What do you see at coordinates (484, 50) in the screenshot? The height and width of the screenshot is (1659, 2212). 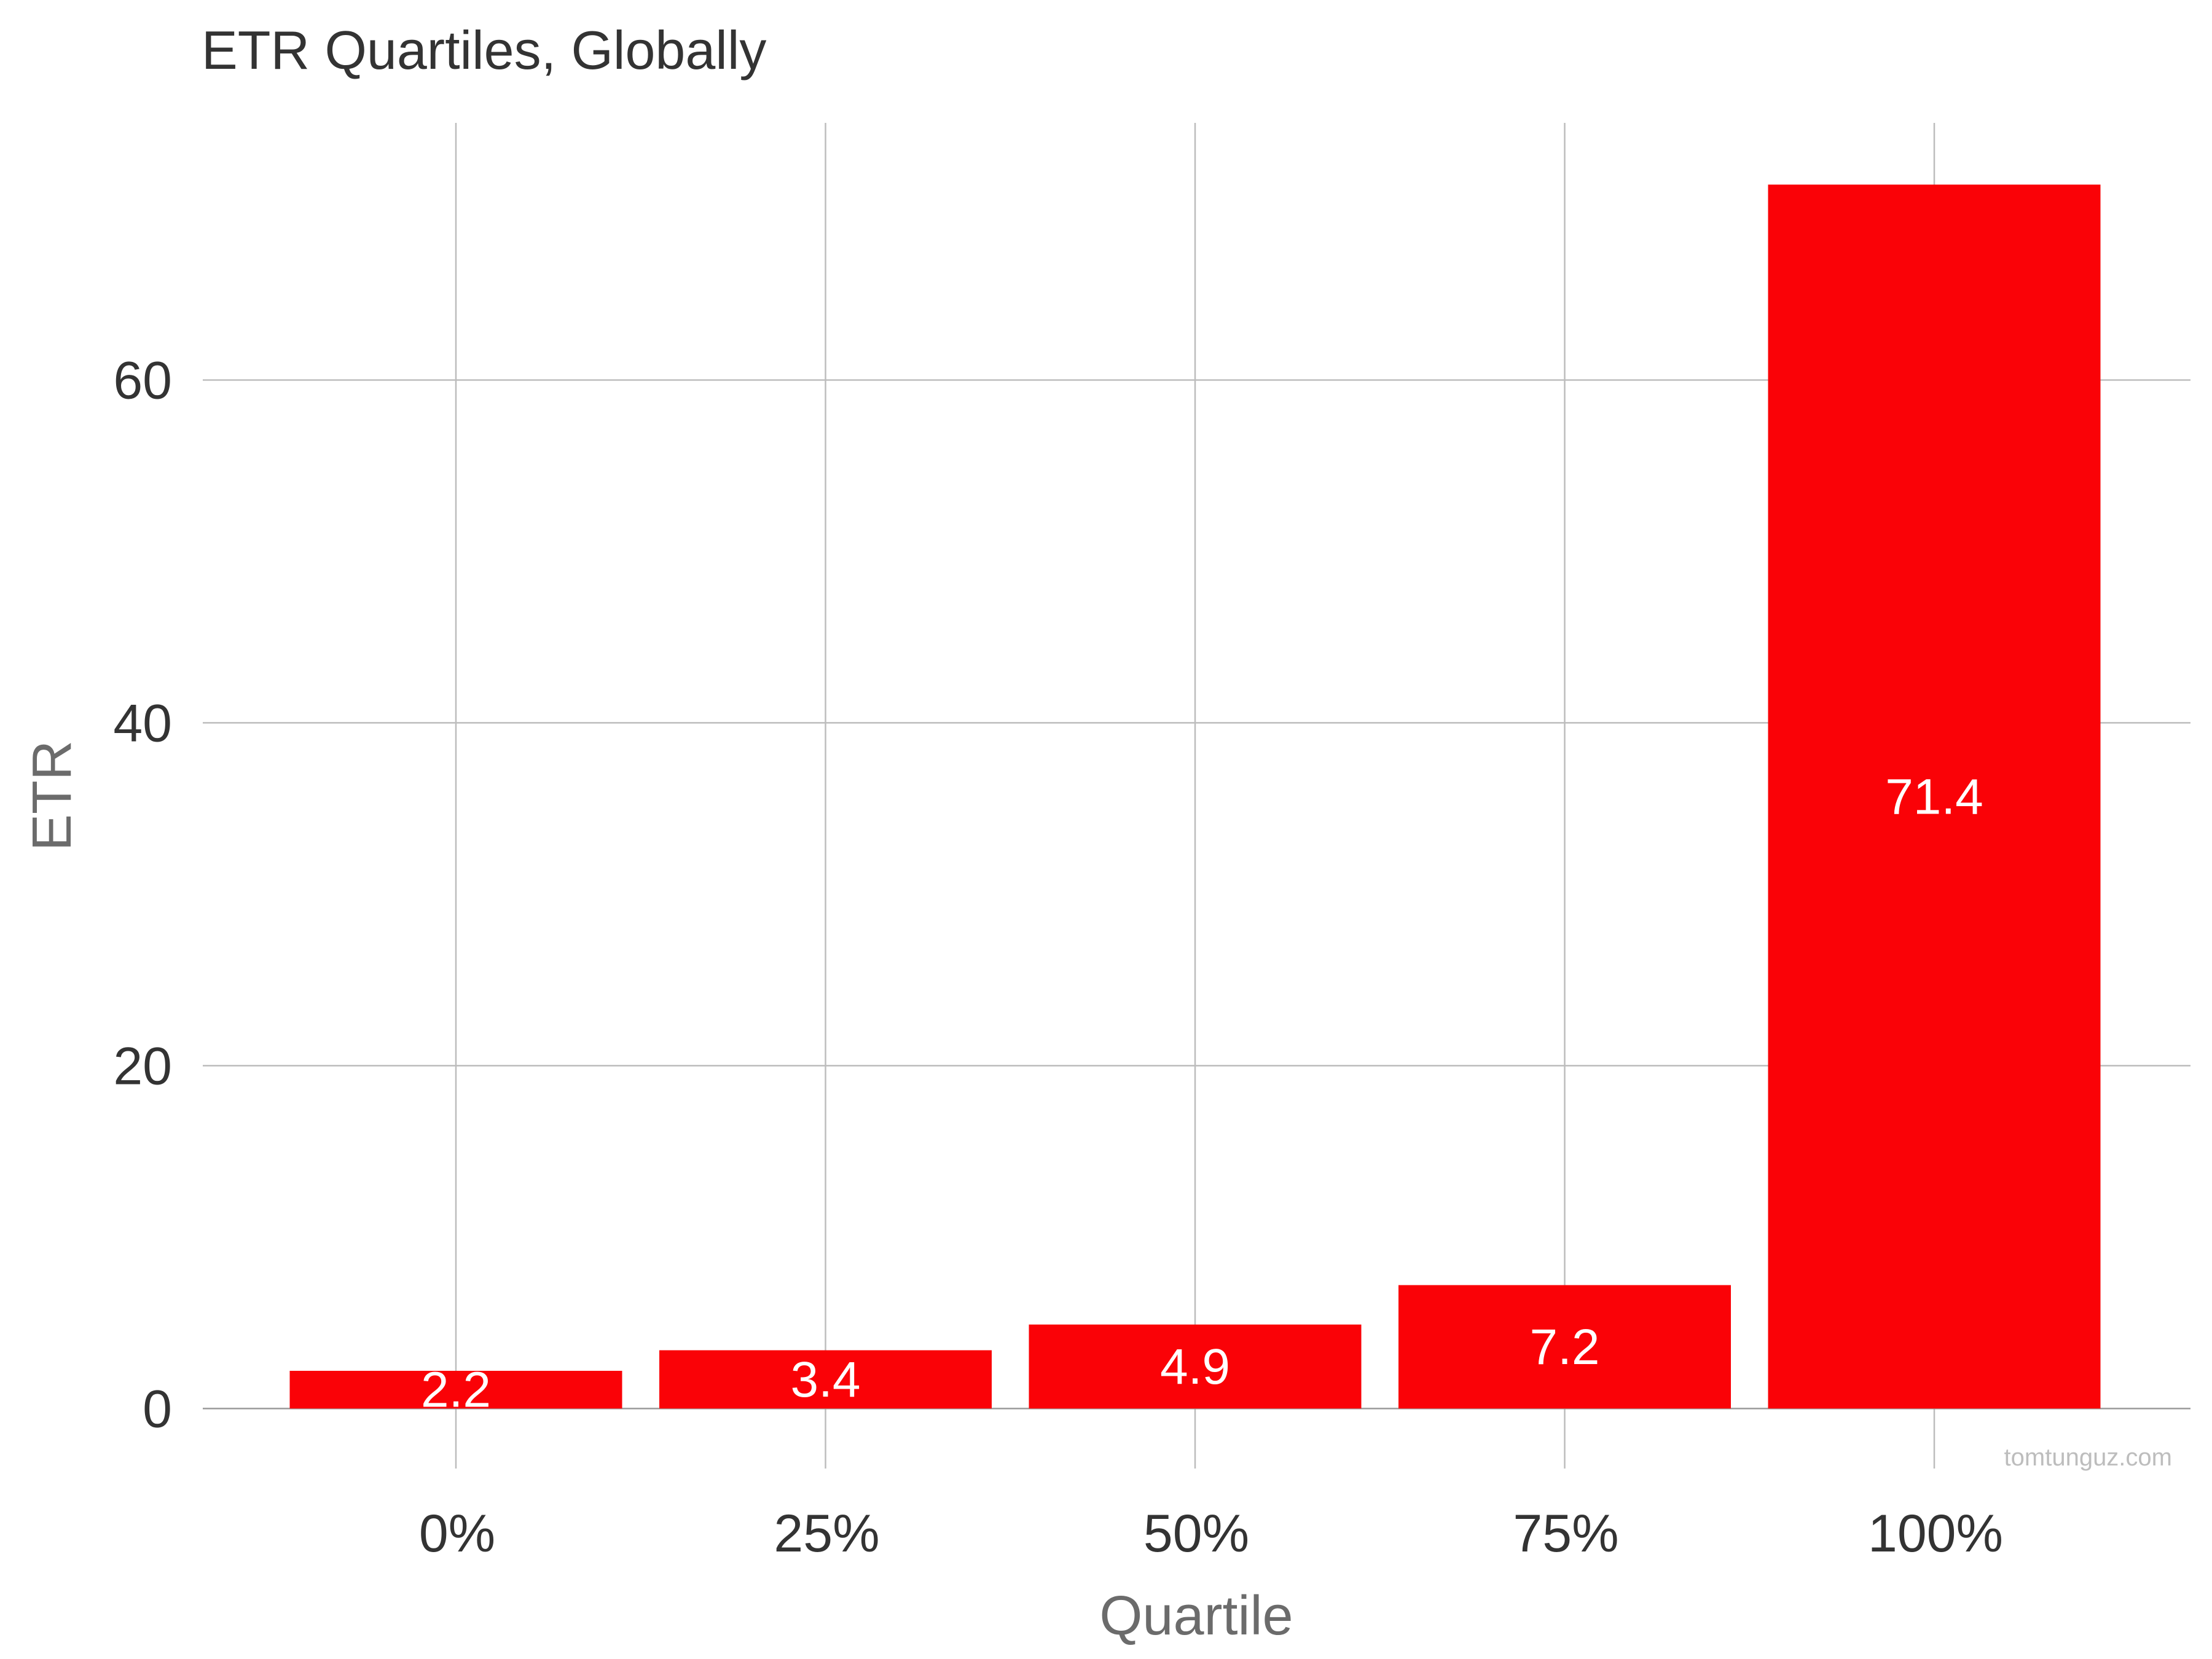 I see `chart-title: ETR Quartiles, Globally` at bounding box center [484, 50].